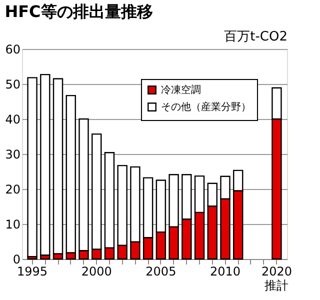 This screenshot has height=300, width=320. Describe the element at coordinates (78, 11) in the screenshot. I see `chart-title: HFC等の排出量推移` at that location.